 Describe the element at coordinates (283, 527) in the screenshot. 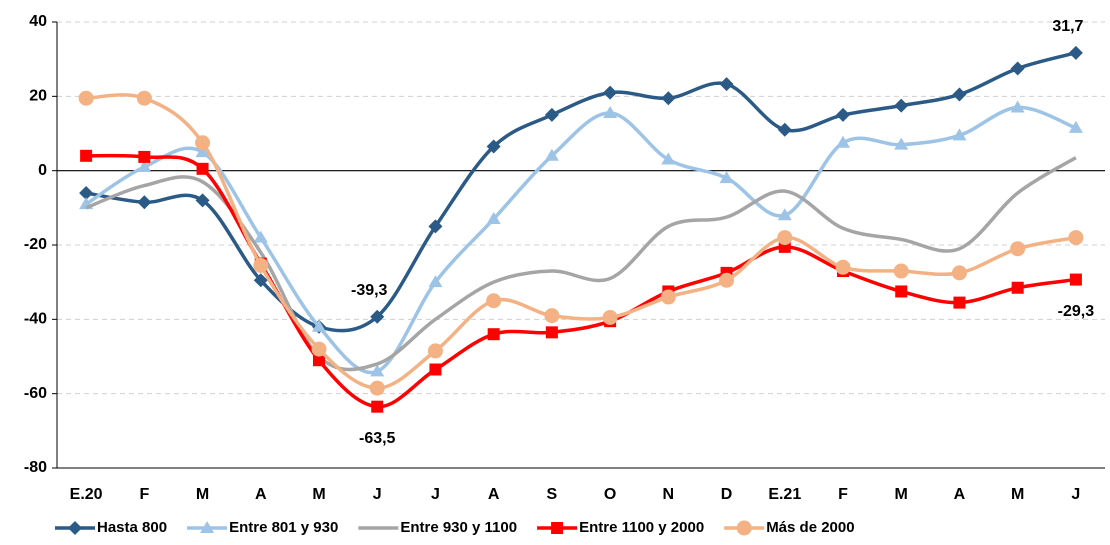

I see `legend-label: Entre 801 y 930` at that location.